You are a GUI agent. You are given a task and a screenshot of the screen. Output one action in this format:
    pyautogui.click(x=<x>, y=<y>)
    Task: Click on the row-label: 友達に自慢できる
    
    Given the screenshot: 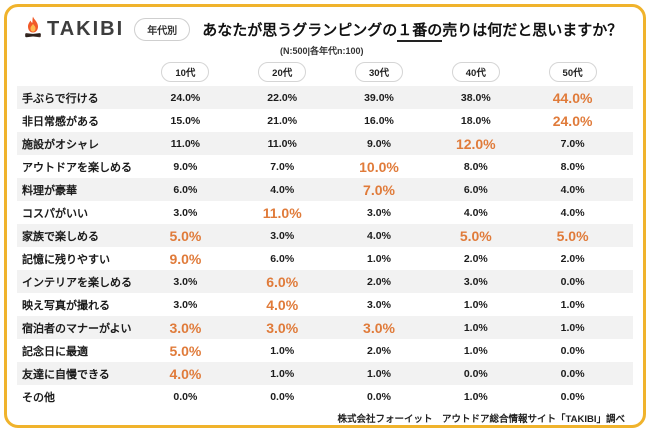 What is the action you would take?
    pyautogui.click(x=66, y=374)
    